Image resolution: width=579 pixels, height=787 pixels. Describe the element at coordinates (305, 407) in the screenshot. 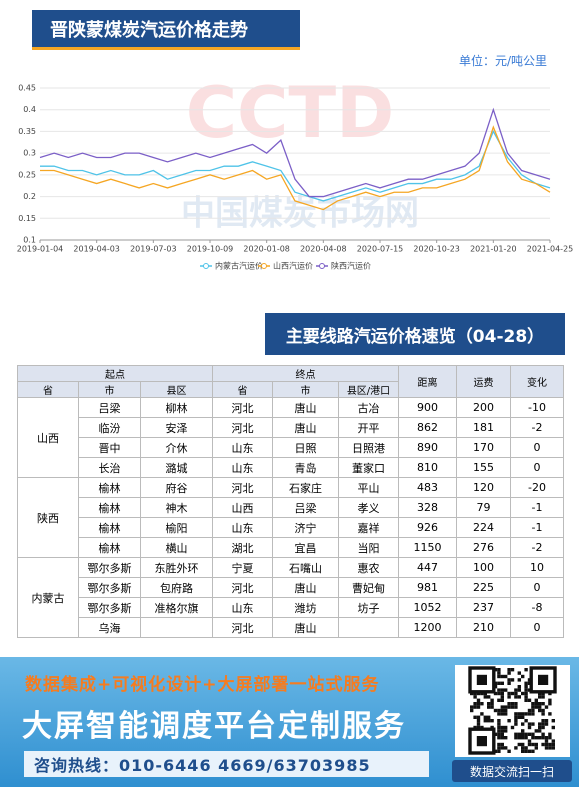

I see `cell: 唐山` at that location.